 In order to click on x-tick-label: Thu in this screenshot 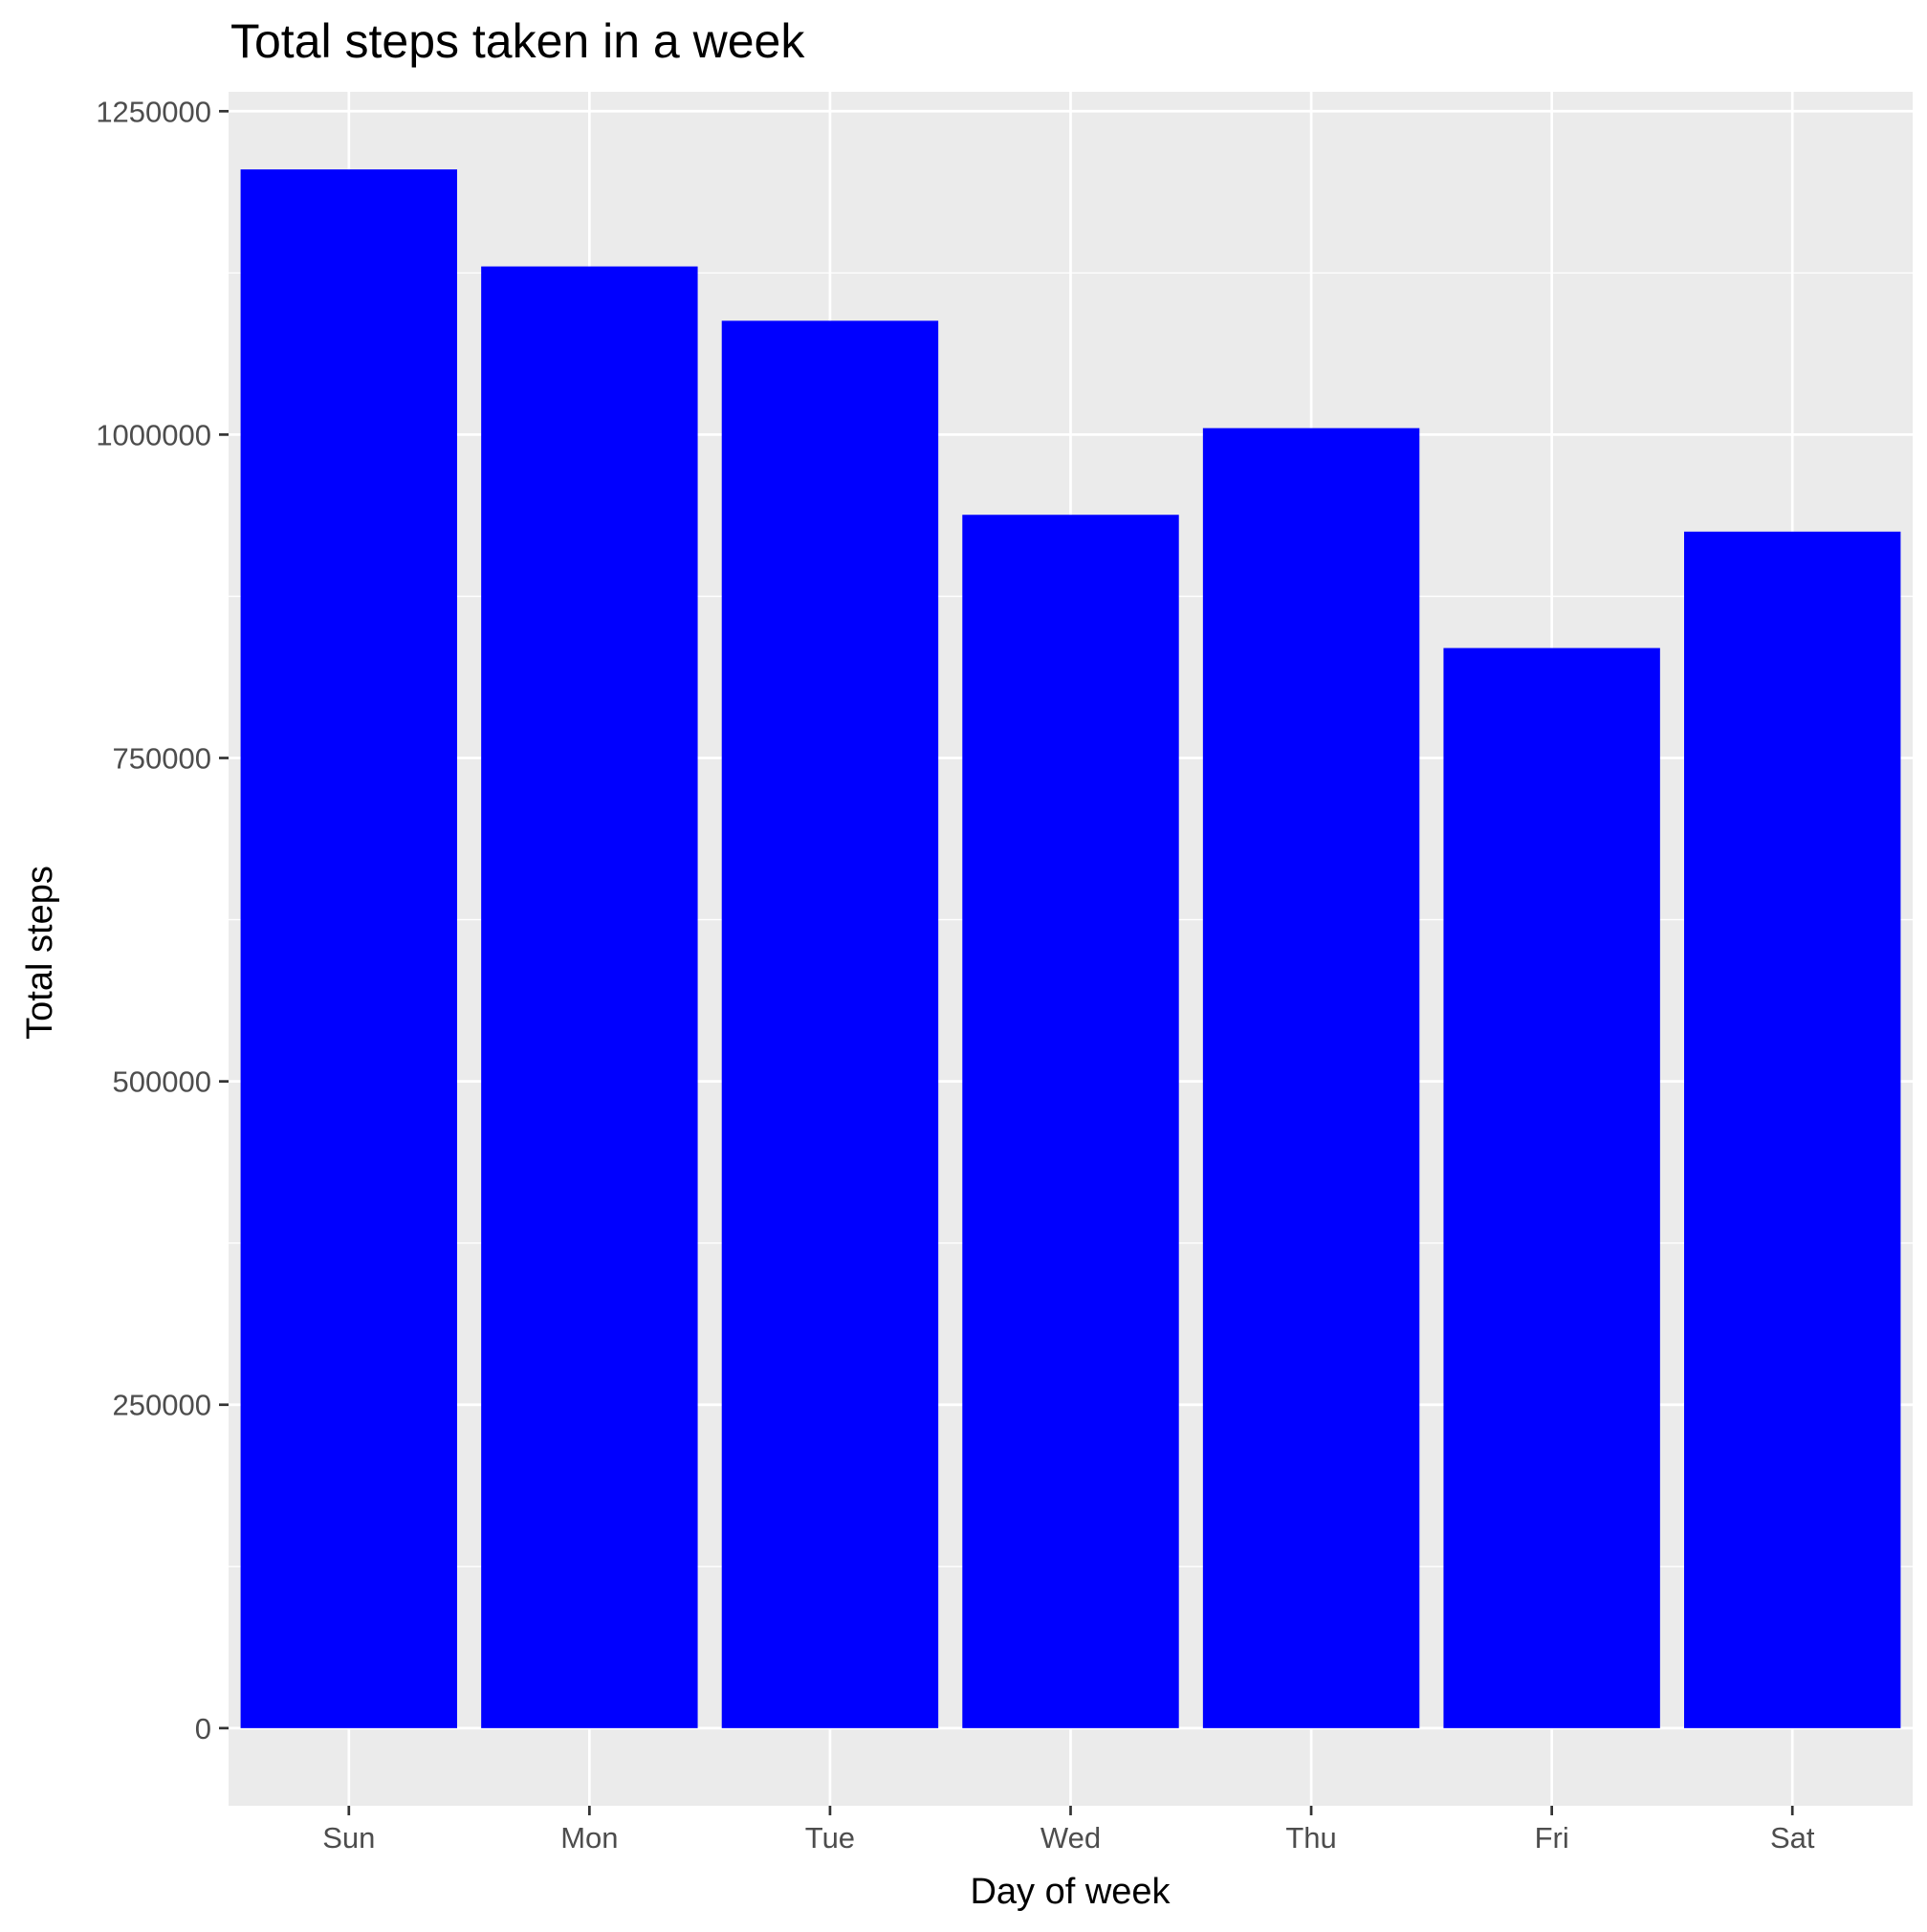, I will do `click(1310, 1838)`.